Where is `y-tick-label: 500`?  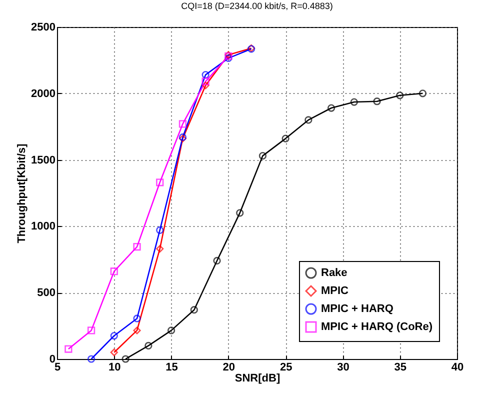
y-tick-label: 500 is located at coordinates (46, 293).